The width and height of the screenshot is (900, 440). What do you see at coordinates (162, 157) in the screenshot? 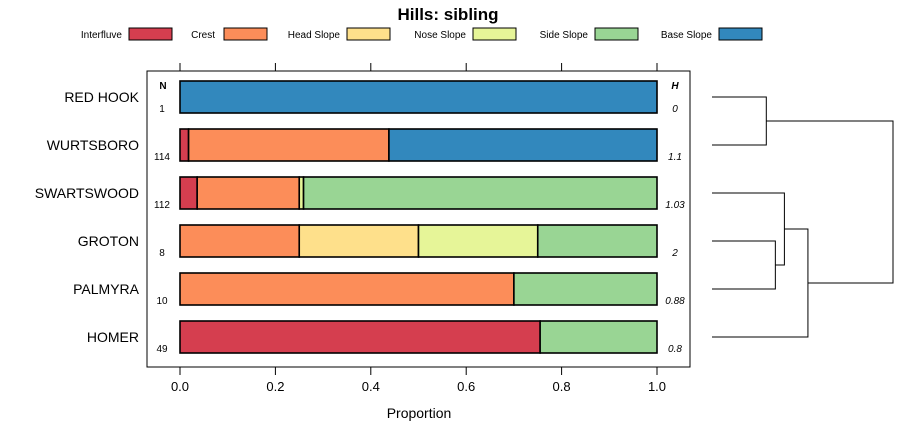
I see `n-value: 114` at bounding box center [162, 157].